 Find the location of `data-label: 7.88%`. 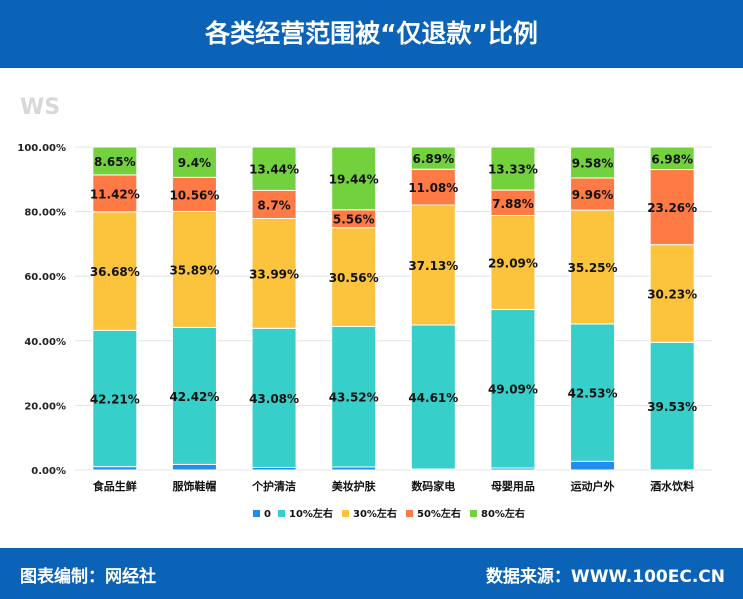

data-label: 7.88% is located at coordinates (513, 204).